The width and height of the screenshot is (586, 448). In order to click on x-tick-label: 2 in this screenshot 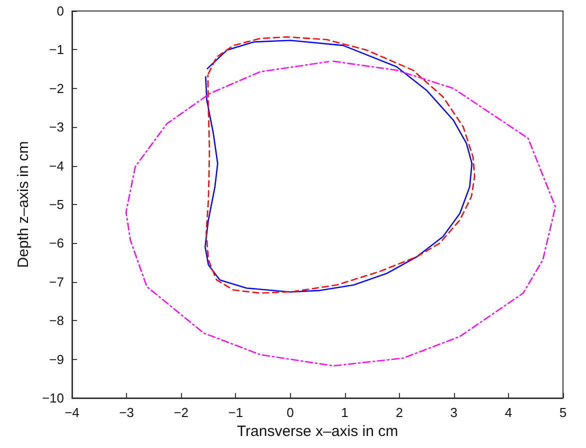, I will do `click(399, 412)`.